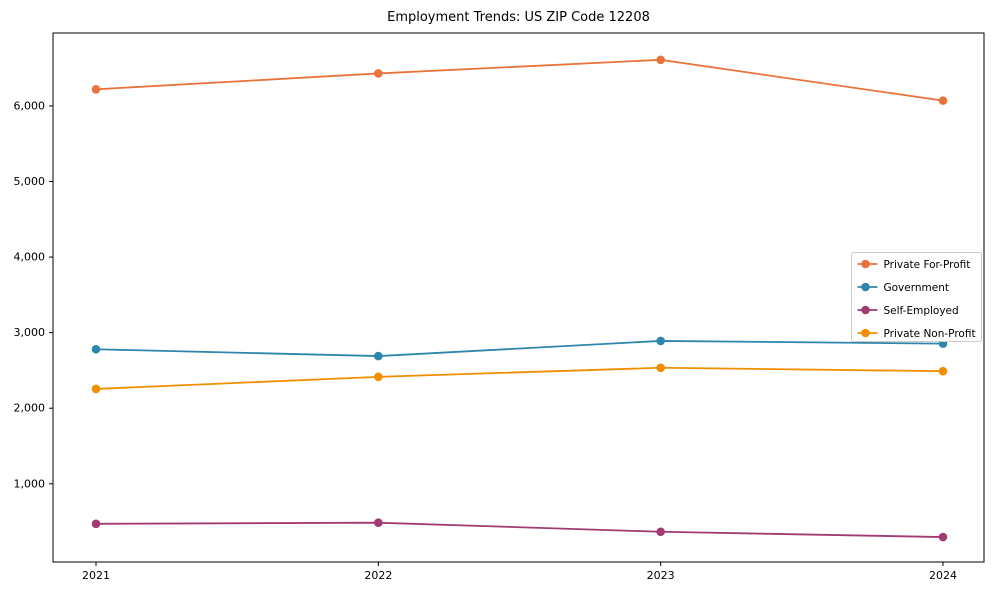 This screenshot has height=600, width=1000. Describe the element at coordinates (30, 408) in the screenshot. I see `y-tick-label: 2,000` at that location.